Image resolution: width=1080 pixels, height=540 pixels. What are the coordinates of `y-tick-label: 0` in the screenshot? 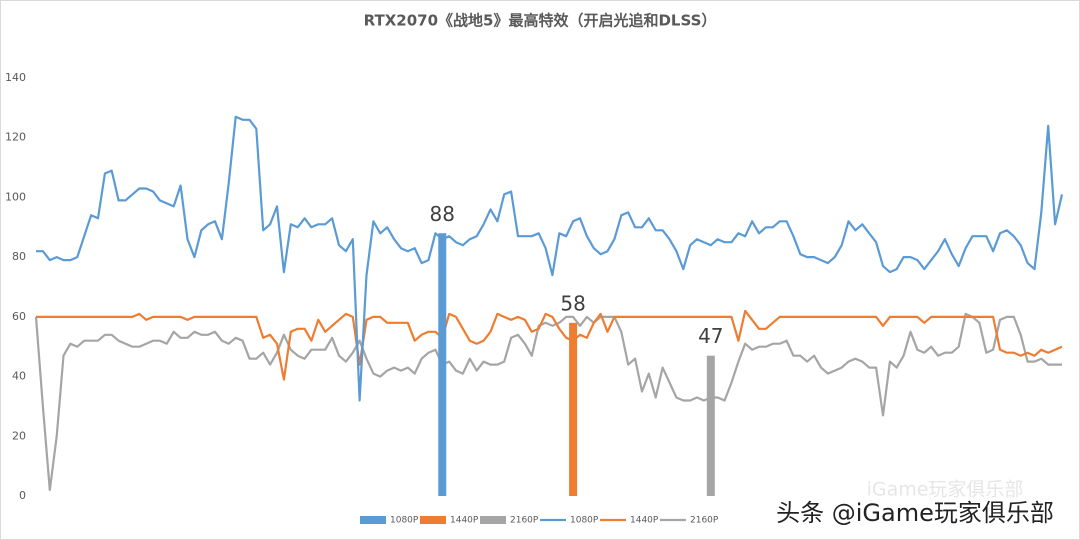 It's located at (22, 495).